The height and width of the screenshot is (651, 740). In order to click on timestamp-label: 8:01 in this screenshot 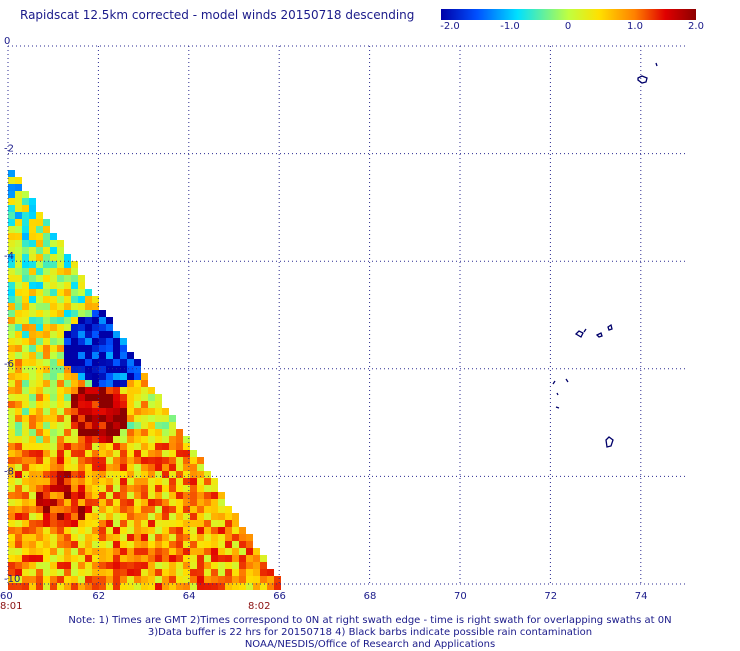, I will do `click(11, 606)`.